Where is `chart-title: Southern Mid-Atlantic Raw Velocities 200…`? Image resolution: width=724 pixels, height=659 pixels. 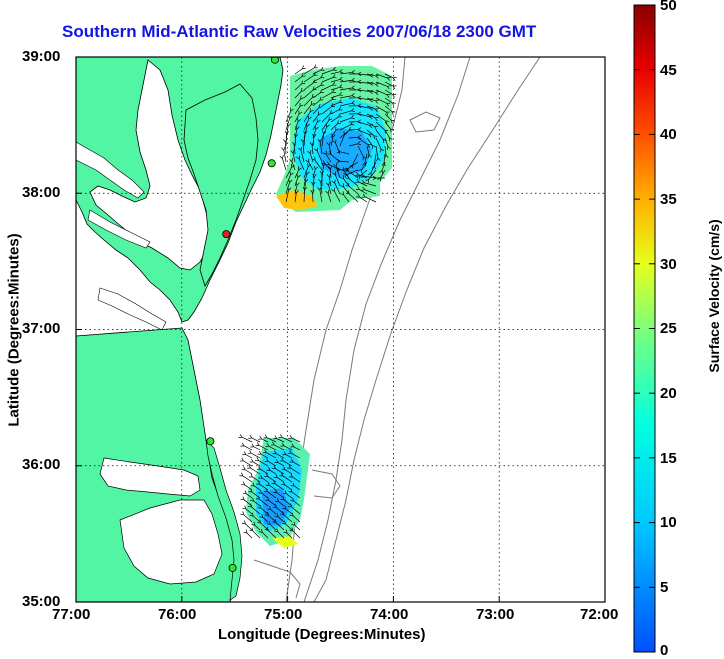 chart-title: Southern Mid-Atlantic Raw Velocities 200… is located at coordinates (299, 31).